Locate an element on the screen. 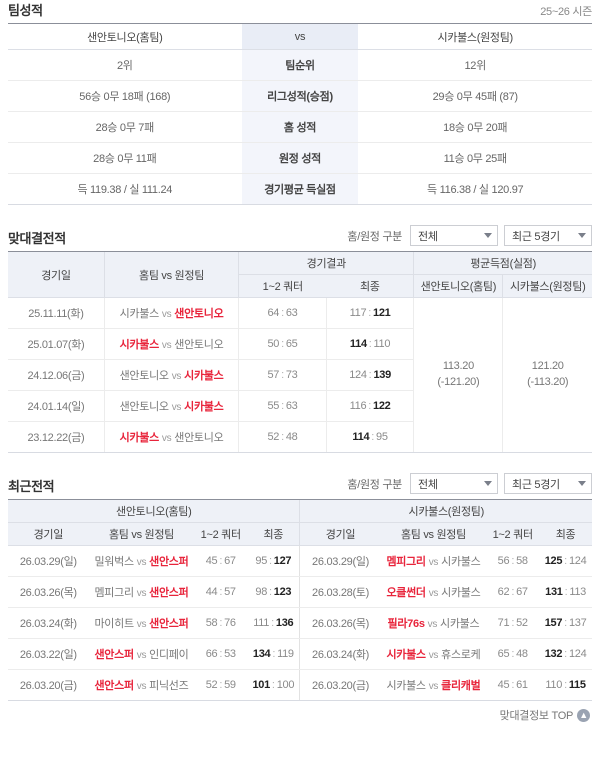  home-team-name: 멤피그리 is located at coordinates (406, 562).